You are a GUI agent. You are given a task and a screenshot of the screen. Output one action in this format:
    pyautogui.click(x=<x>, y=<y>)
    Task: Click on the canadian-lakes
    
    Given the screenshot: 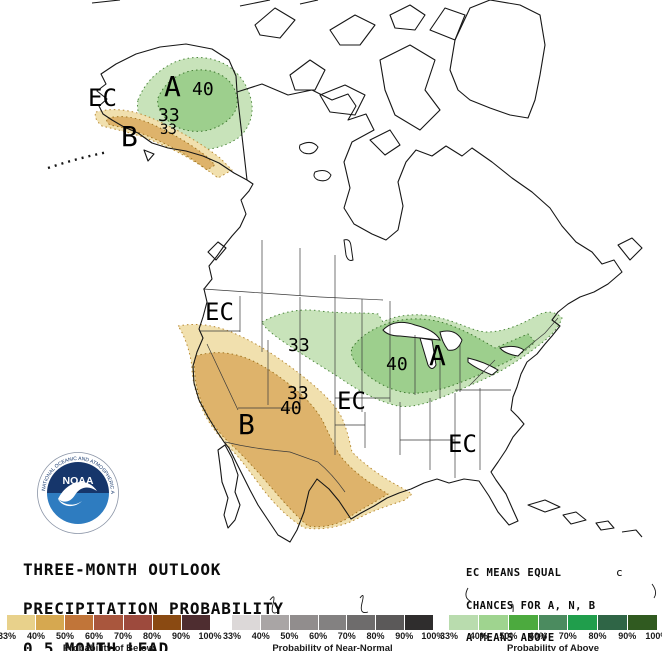 What is the action you would take?
    pyautogui.click(x=326, y=201)
    